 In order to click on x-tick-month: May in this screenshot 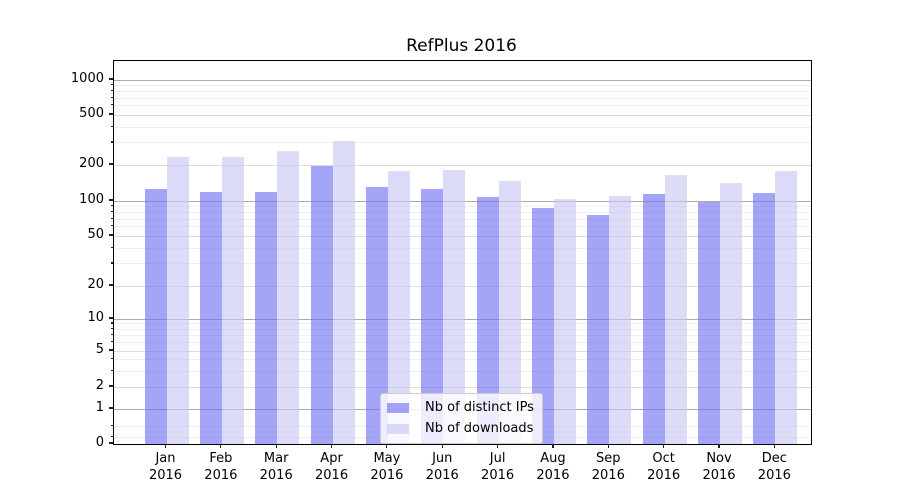, I will do `click(387, 458)`.